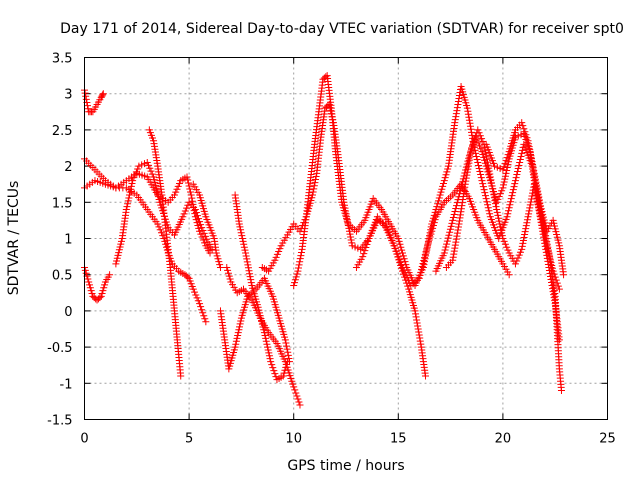  What do you see at coordinates (503, 439) in the screenshot?
I see `x-tick-label: 20` at bounding box center [503, 439].